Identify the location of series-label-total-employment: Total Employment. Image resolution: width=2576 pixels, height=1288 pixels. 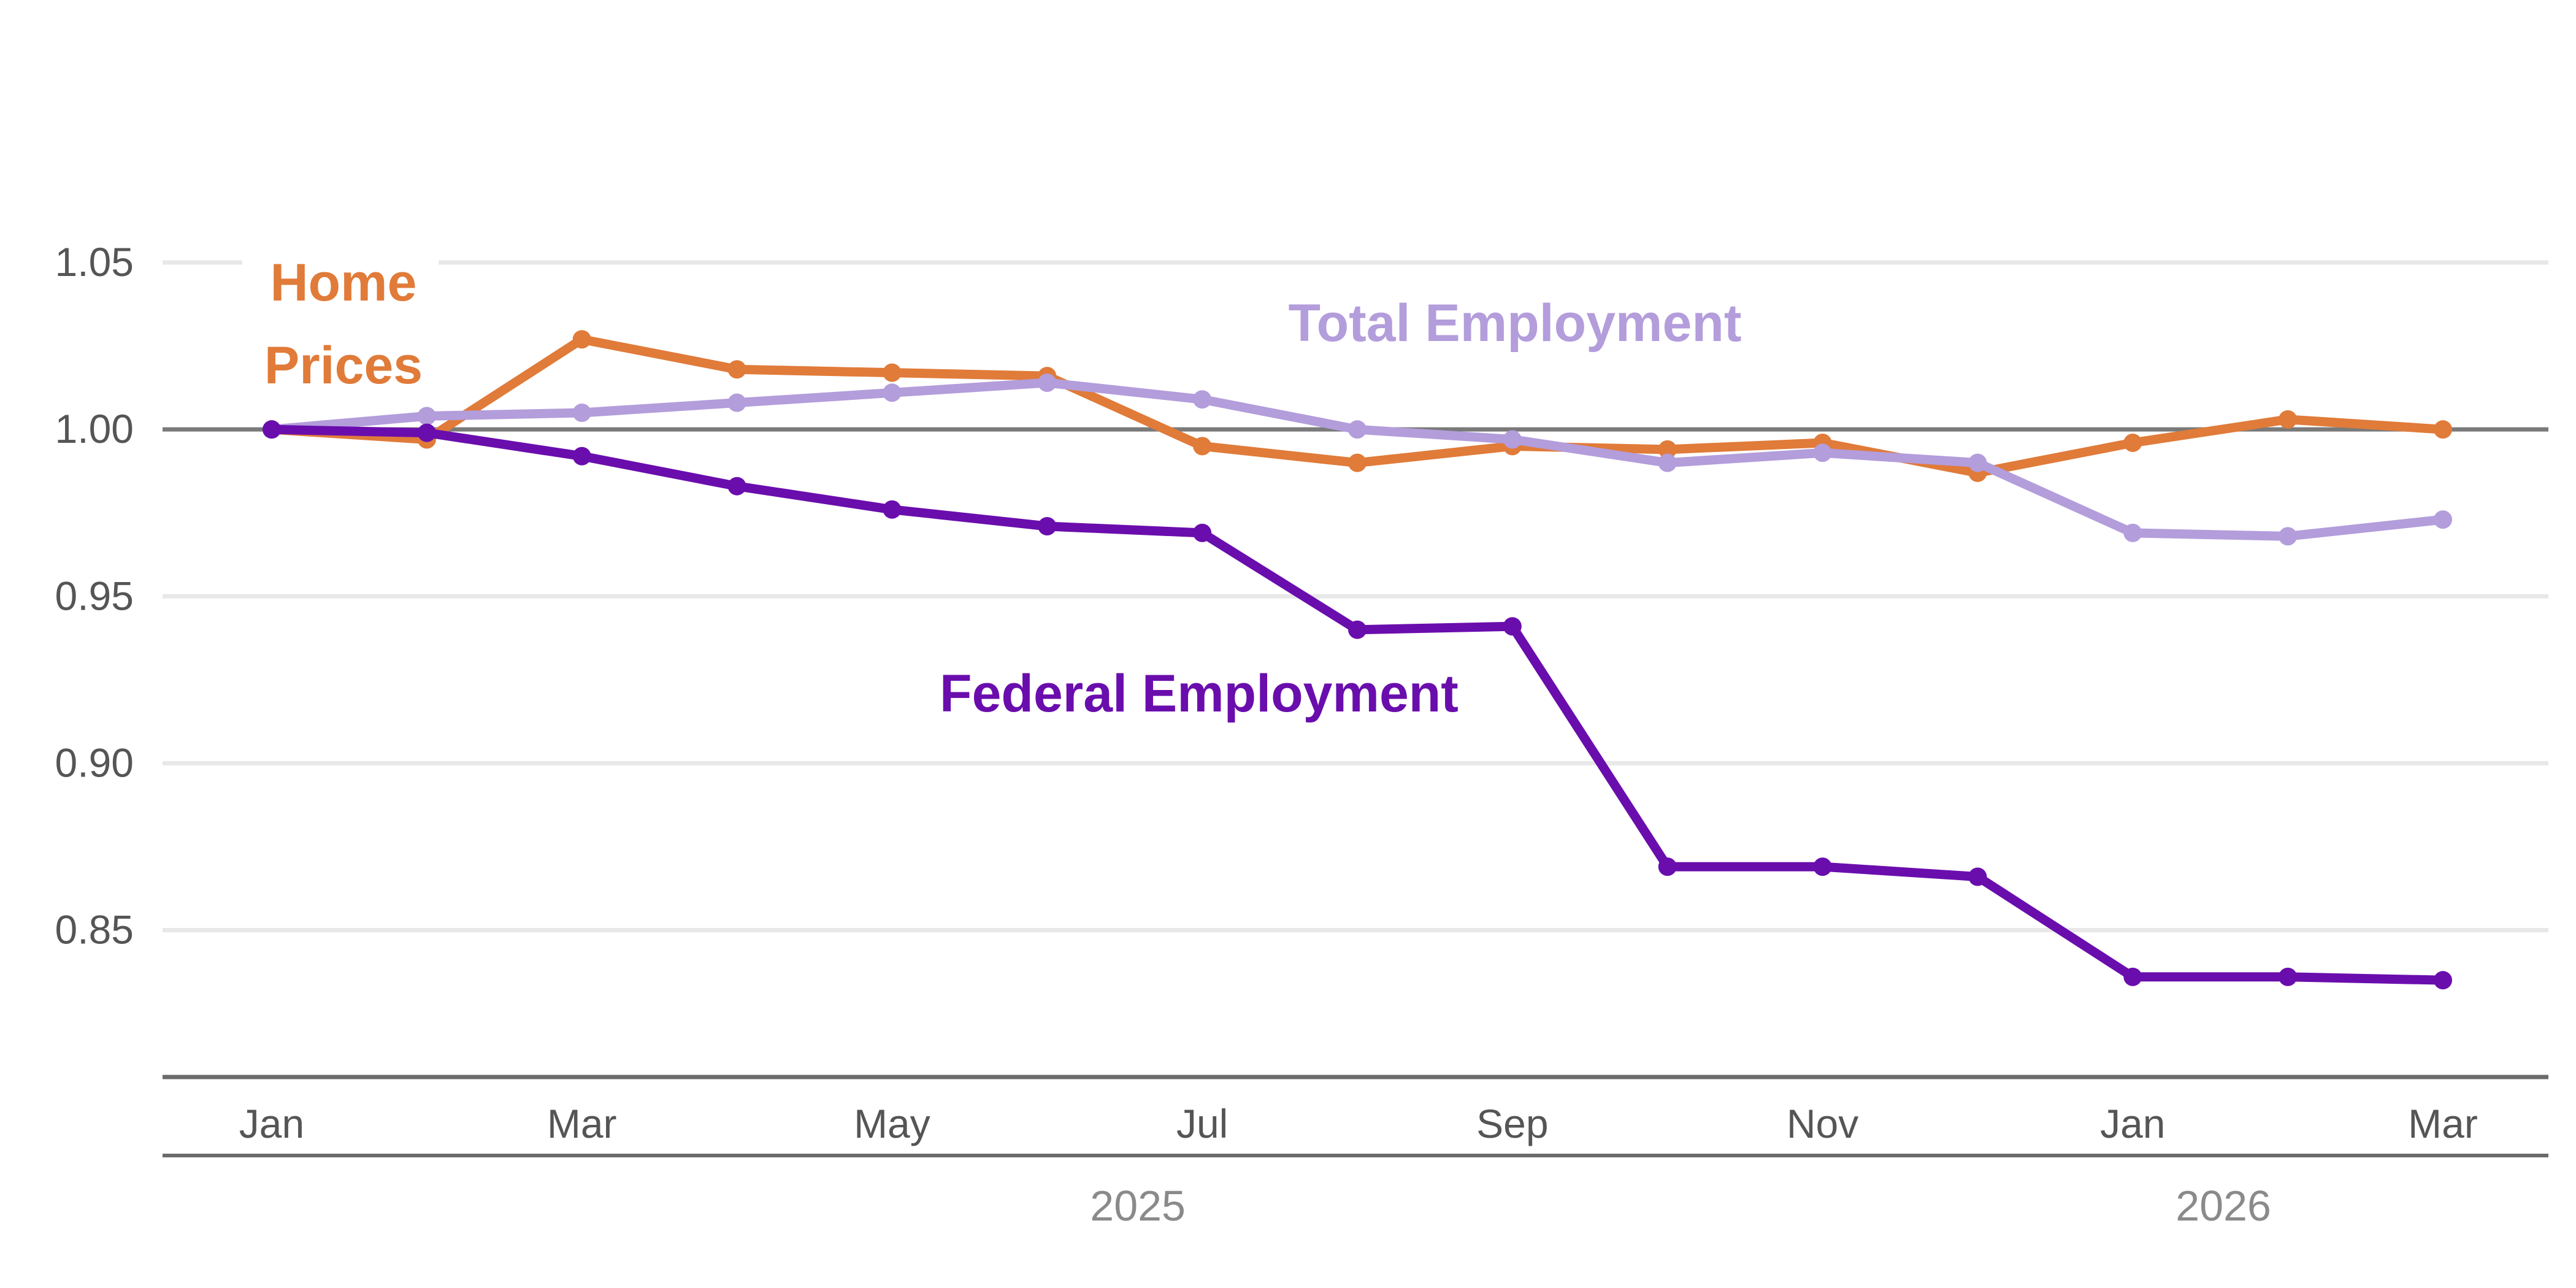
(1514, 323).